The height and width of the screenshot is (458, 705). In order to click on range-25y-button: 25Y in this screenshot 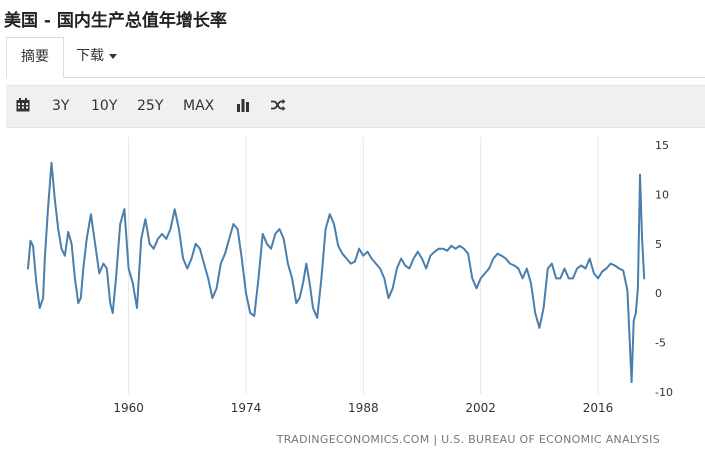, I will do `click(150, 106)`.